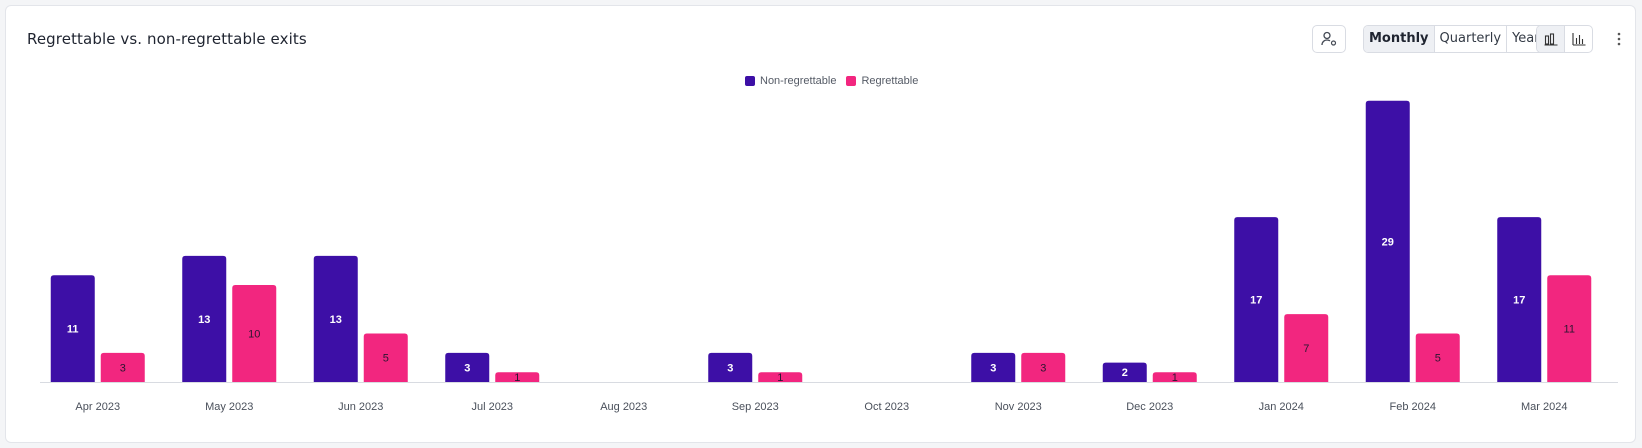  I want to click on grouped-bar-chart-button, so click(1550, 39).